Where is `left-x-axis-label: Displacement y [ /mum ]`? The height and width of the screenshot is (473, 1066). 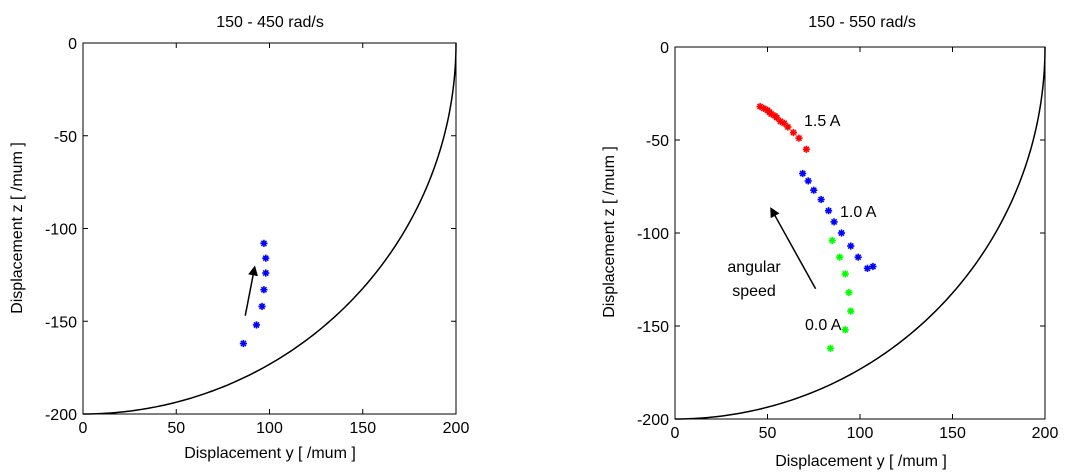
left-x-axis-label: Displacement y [ /mum ] is located at coordinates (270, 453).